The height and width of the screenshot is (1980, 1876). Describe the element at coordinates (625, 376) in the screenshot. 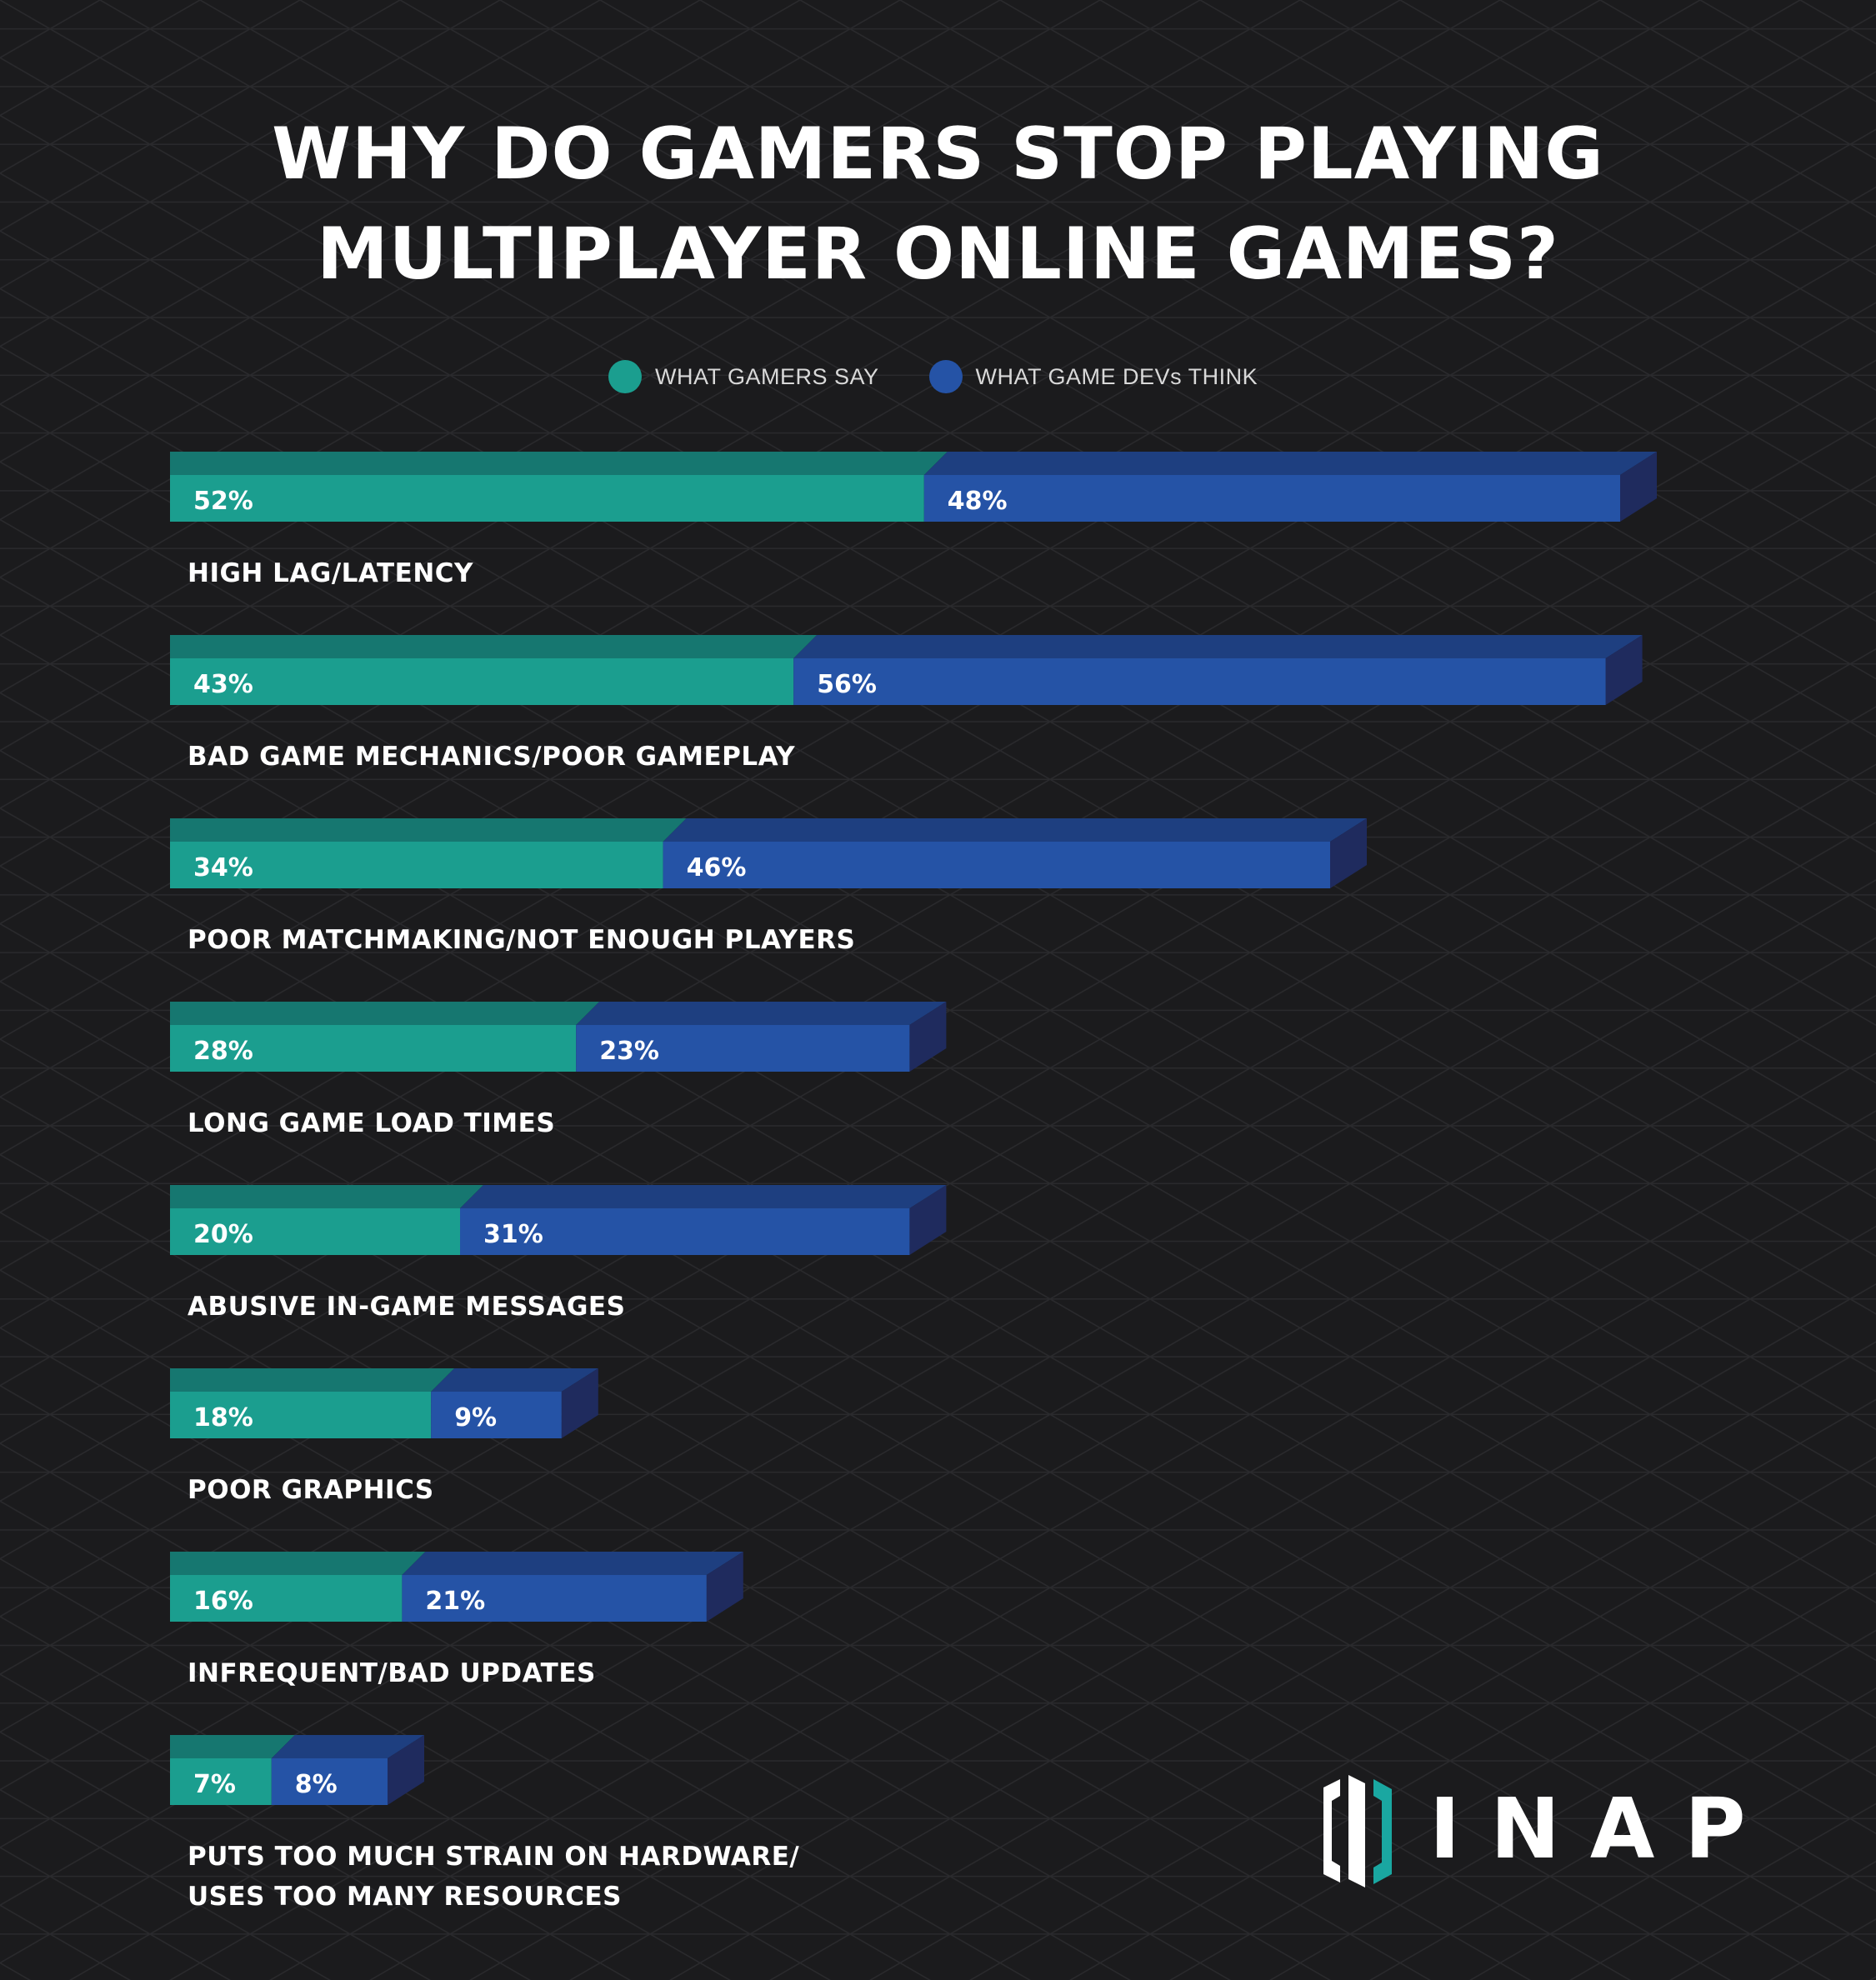

I see `legend-swatch-gamers` at that location.